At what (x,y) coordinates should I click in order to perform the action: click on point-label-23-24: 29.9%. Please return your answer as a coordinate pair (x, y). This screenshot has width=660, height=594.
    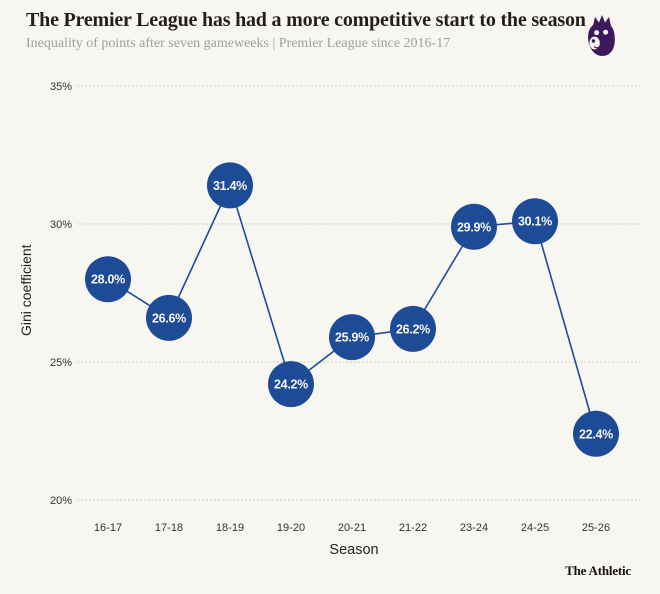
    Looking at the image, I should click on (474, 227).